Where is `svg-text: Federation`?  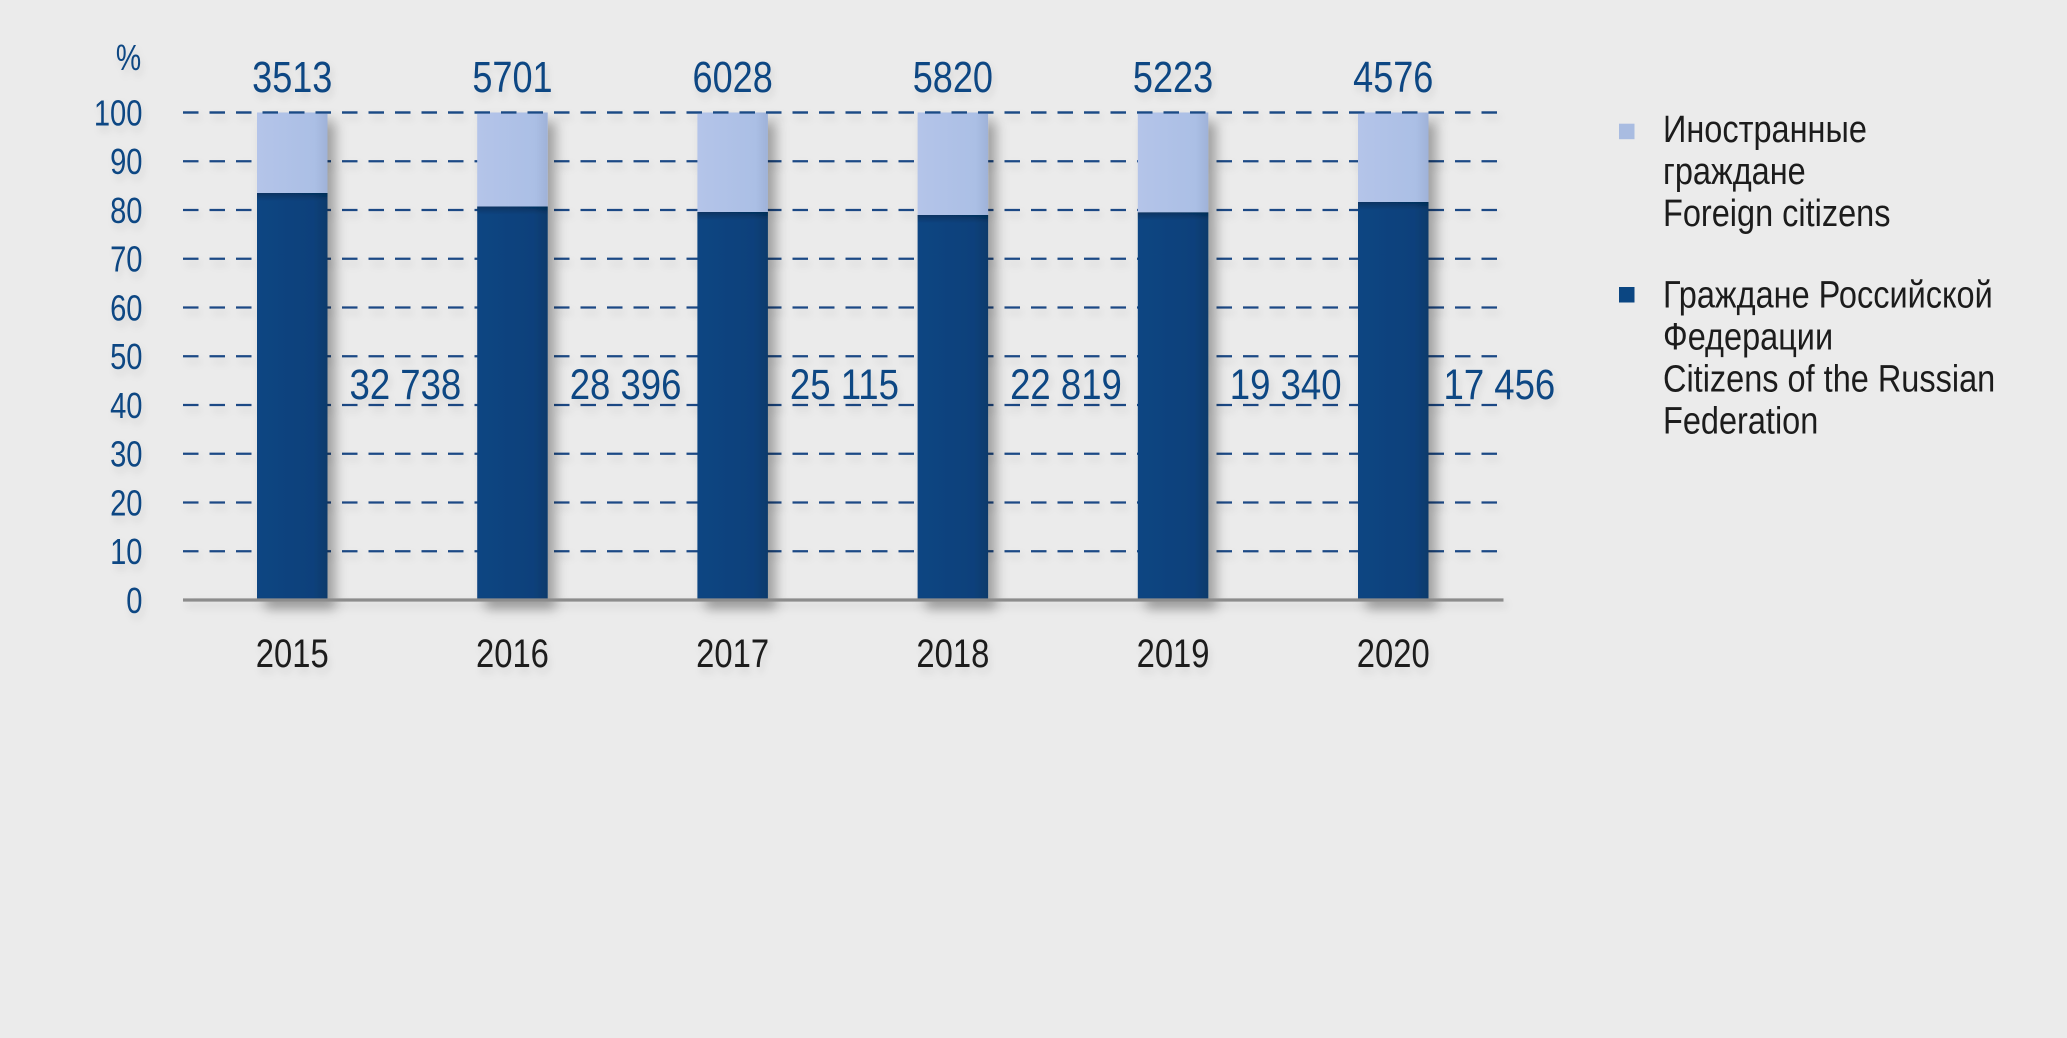 svg-text: Federation is located at coordinates (1740, 421).